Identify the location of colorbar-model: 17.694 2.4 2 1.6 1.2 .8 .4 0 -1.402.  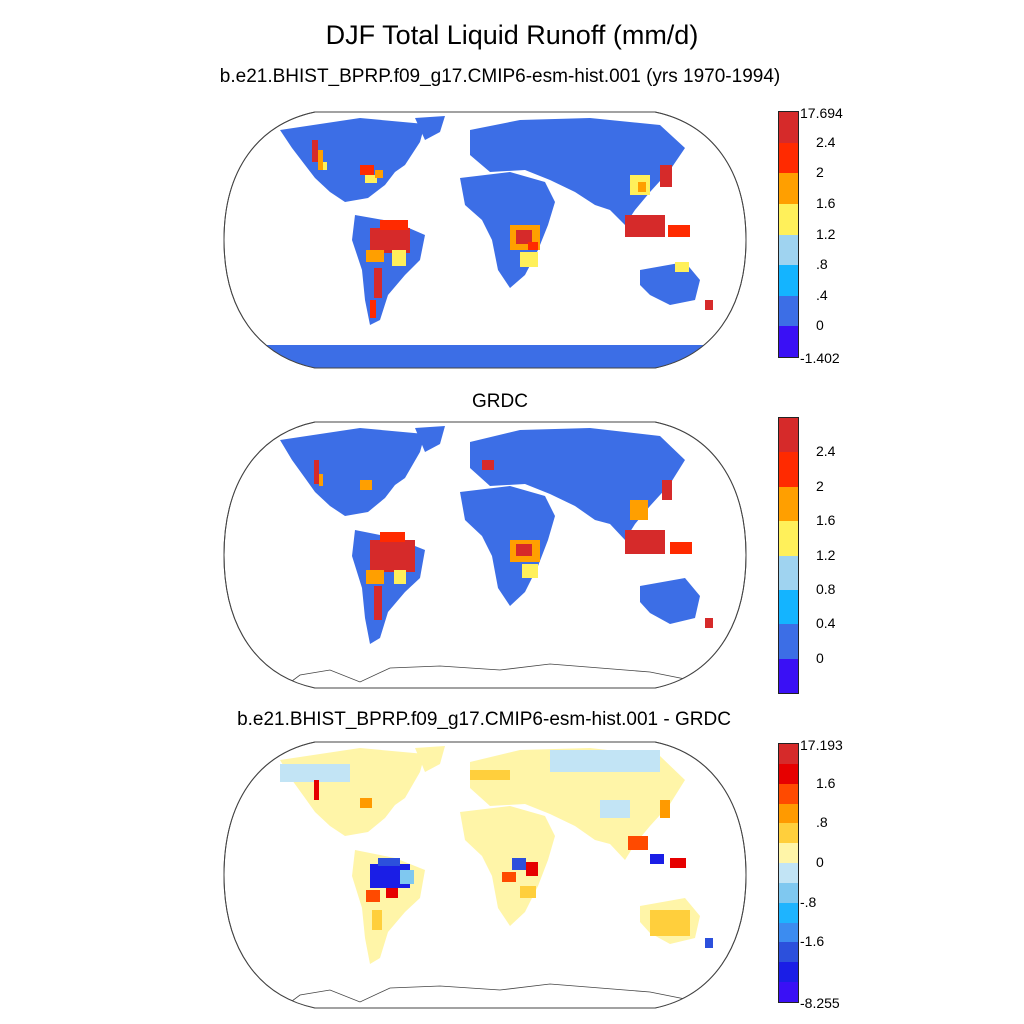
(818, 235).